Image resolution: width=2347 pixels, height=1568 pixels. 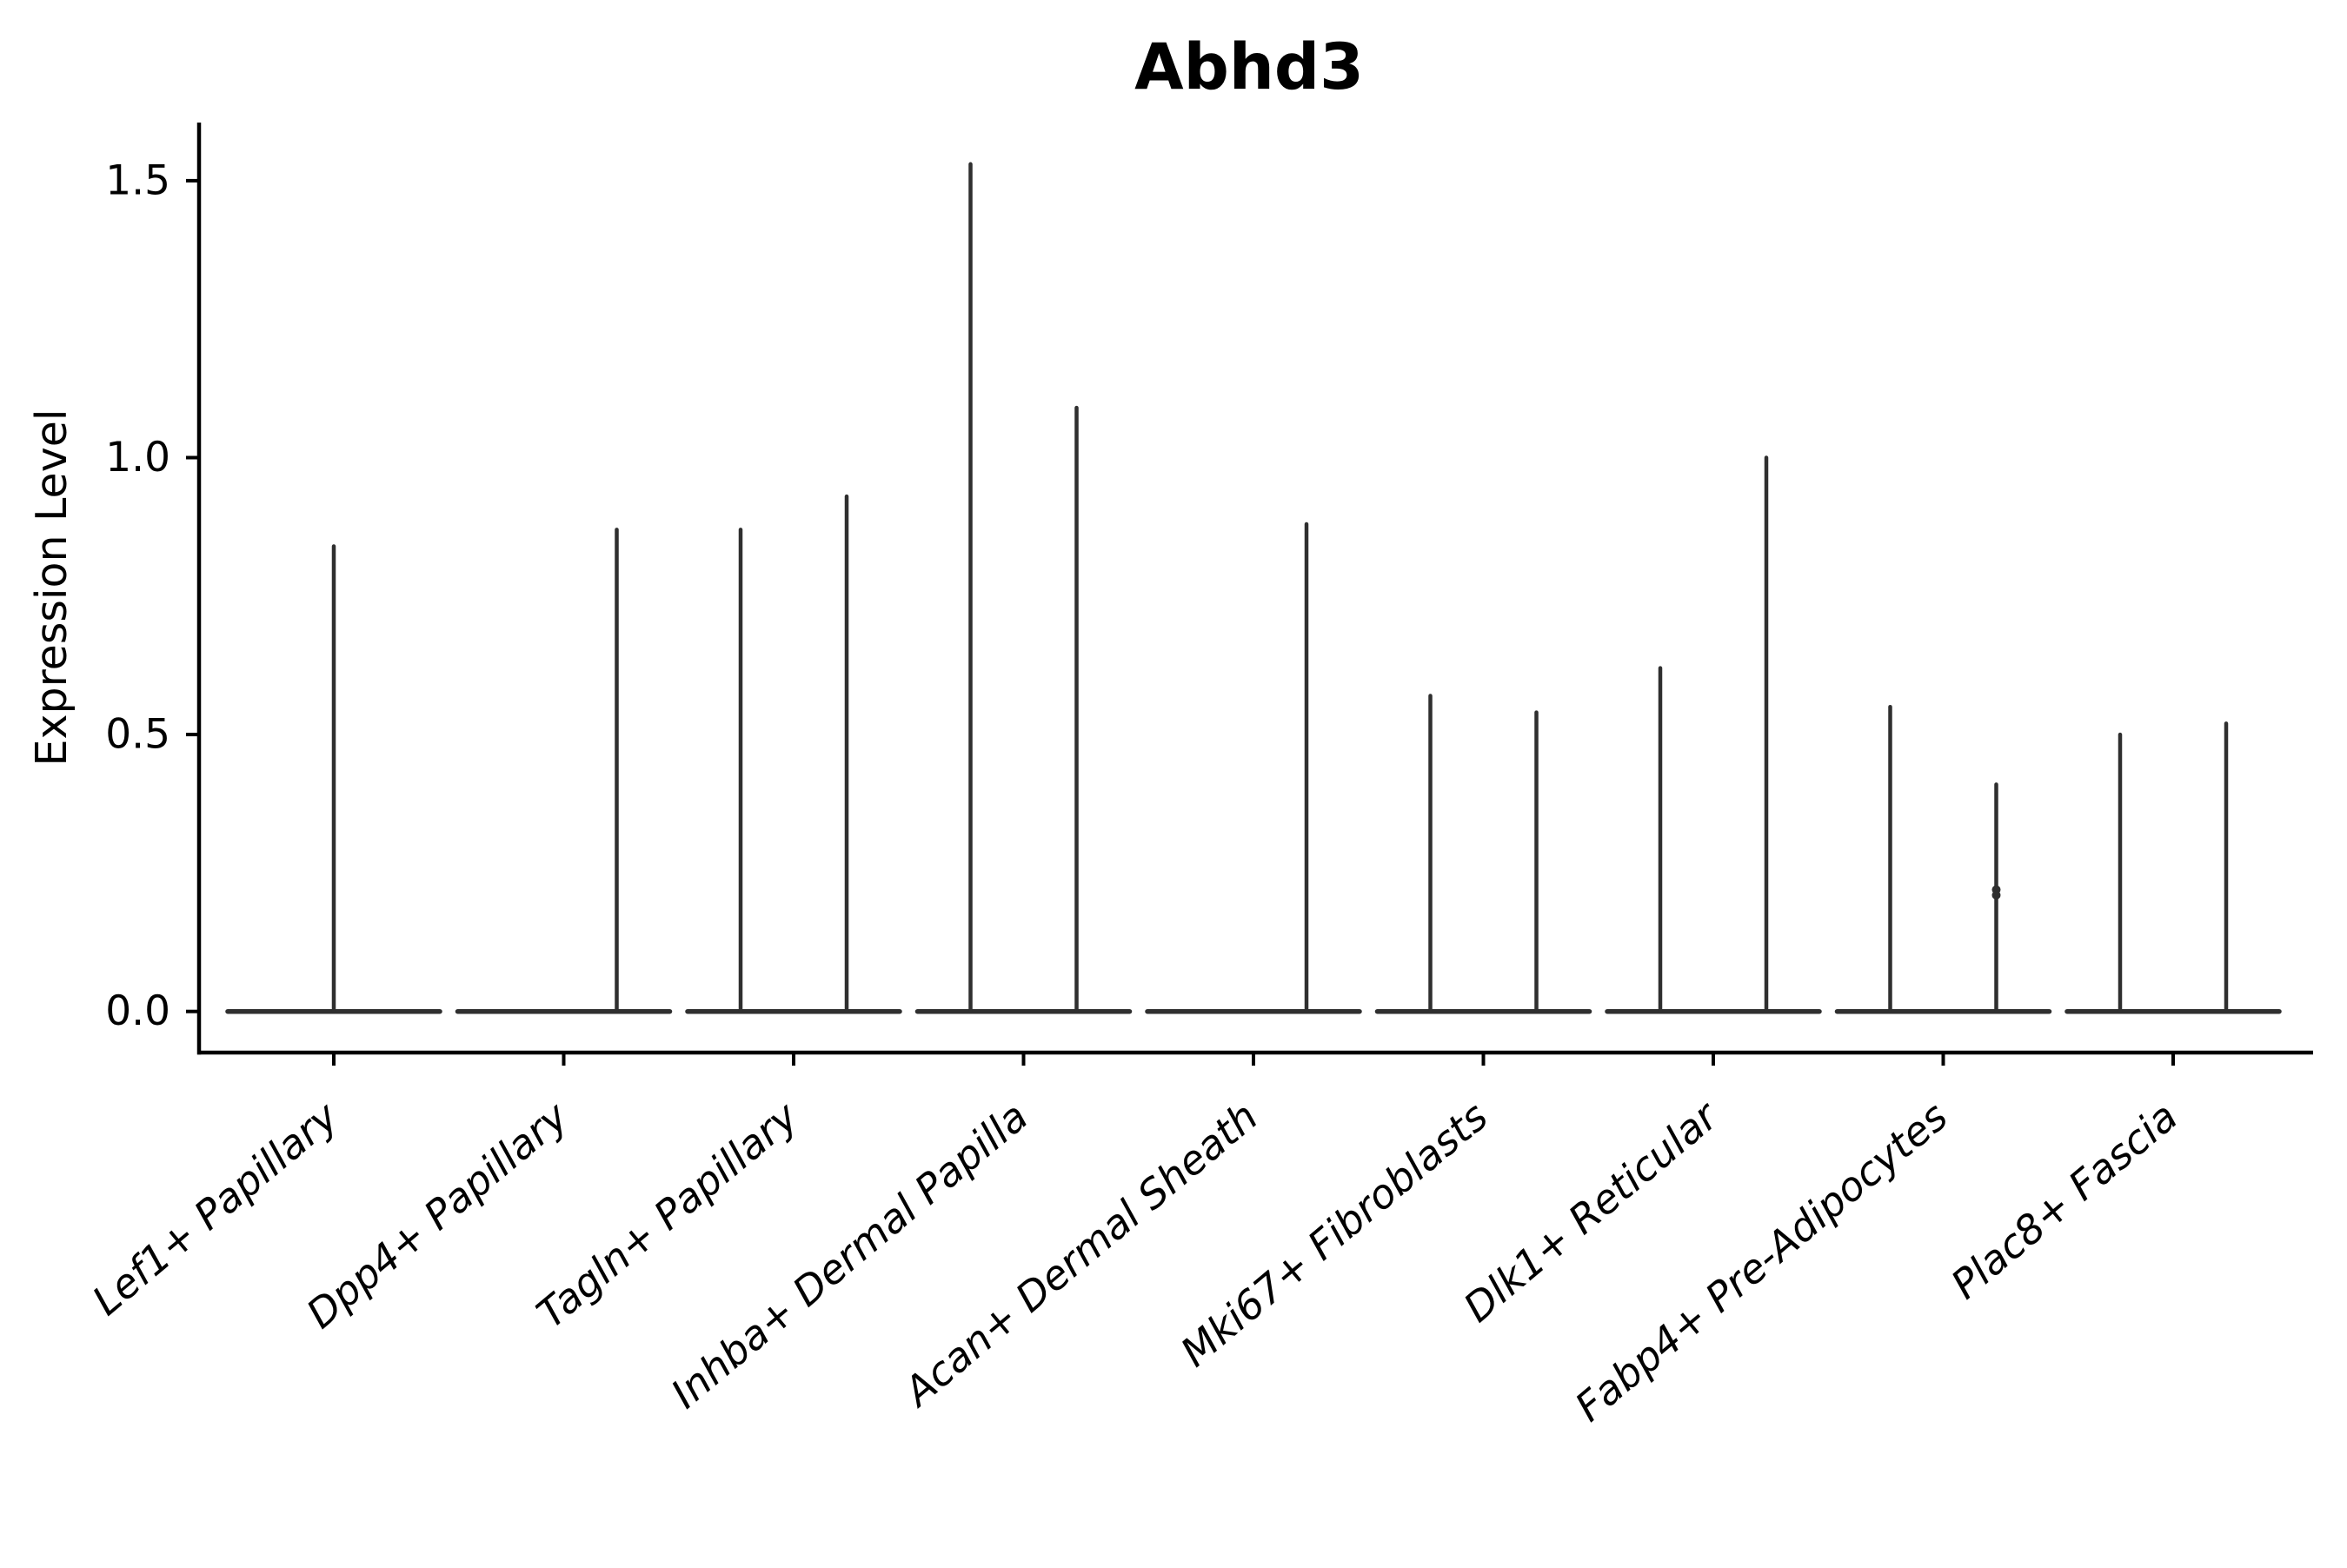 What do you see at coordinates (137, 180) in the screenshot?
I see `y-tick-label: 1.5` at bounding box center [137, 180].